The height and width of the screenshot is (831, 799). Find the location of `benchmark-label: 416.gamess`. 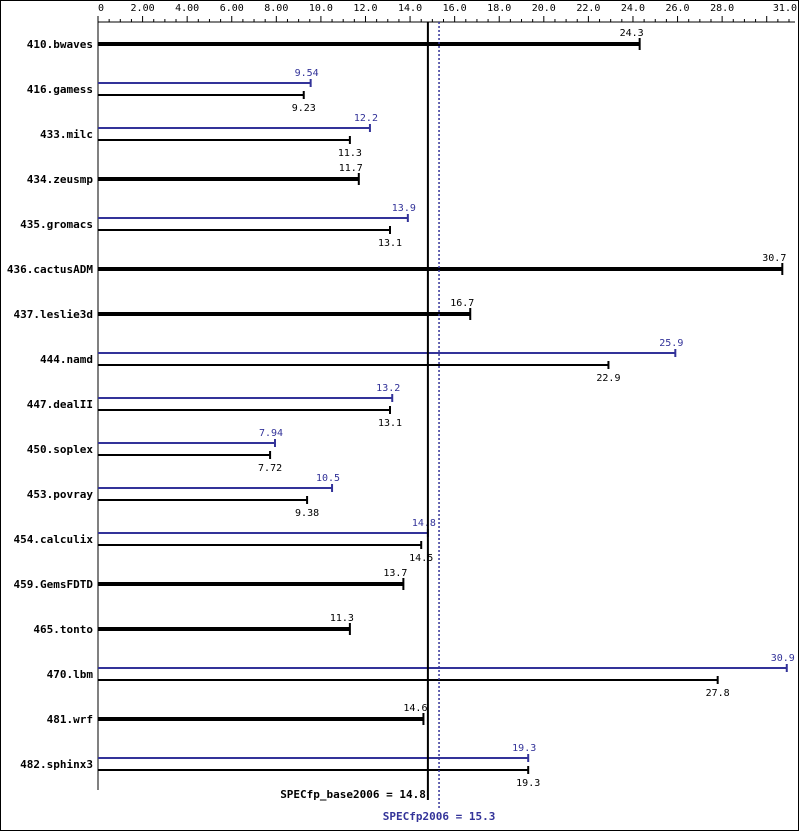

benchmark-label: 416.gamess is located at coordinates (60, 89).